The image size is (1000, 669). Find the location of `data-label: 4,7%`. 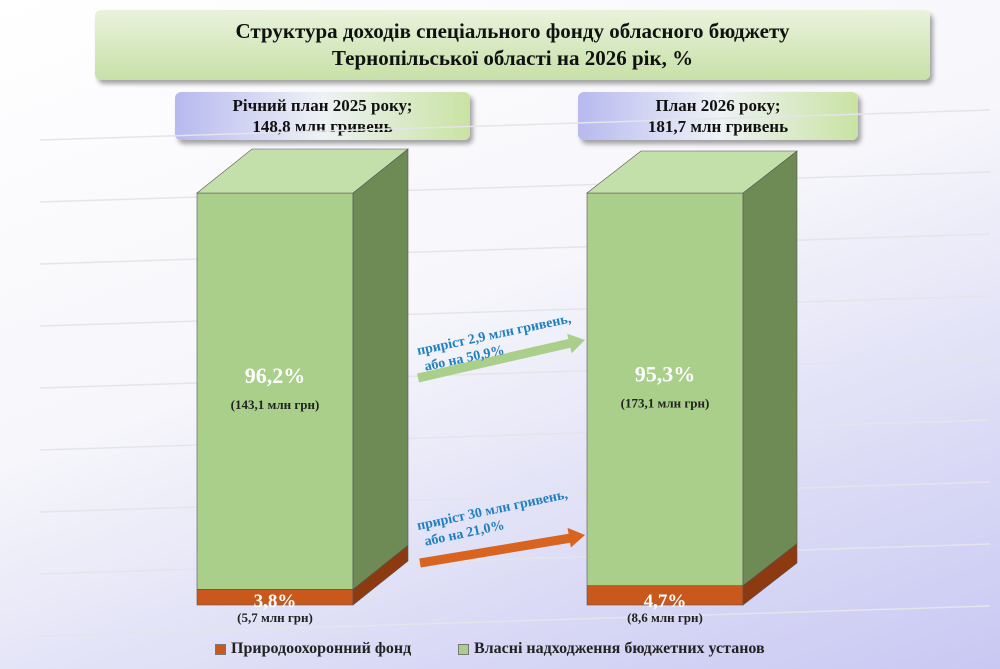

data-label: 4,7% is located at coordinates (665, 601).